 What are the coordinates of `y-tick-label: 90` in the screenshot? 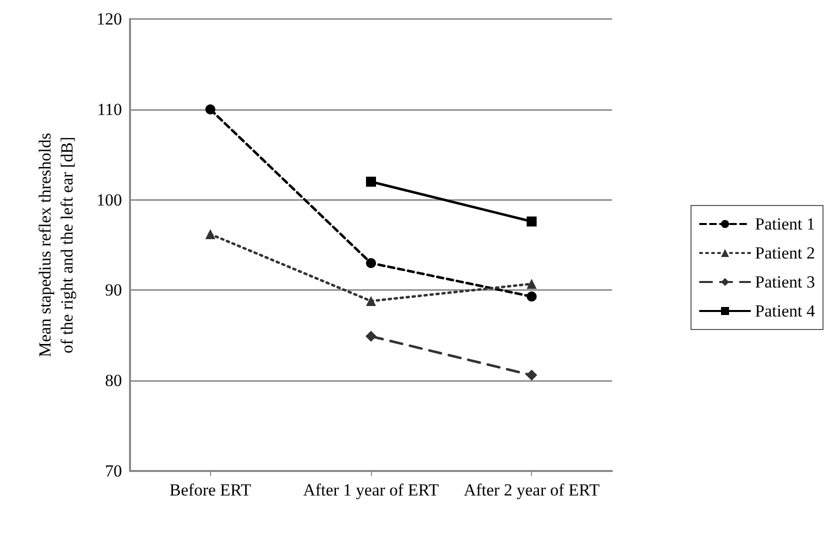 It's located at (113, 290).